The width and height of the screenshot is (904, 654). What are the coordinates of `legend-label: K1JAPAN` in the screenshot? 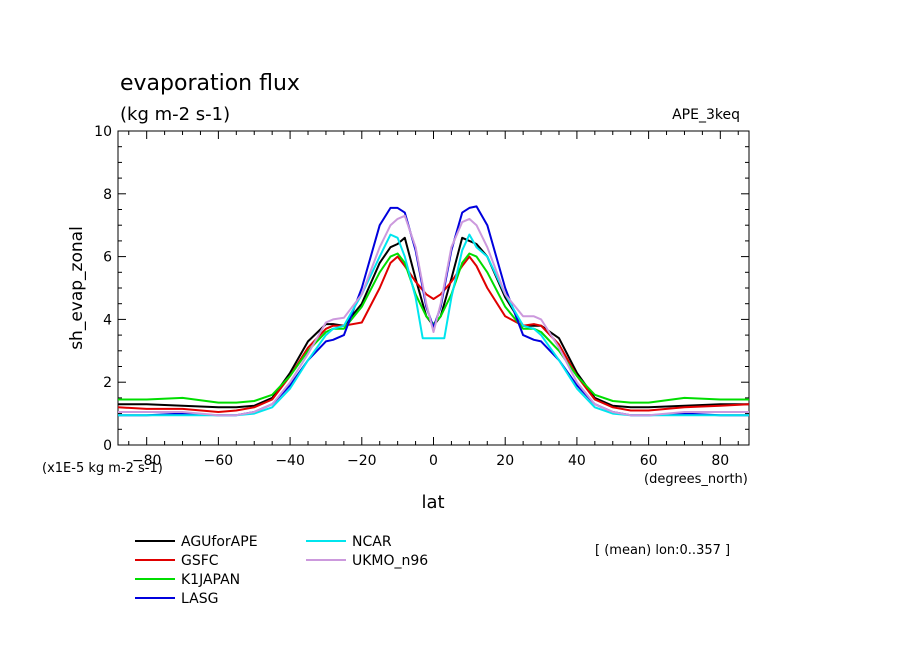 It's located at (210, 580).